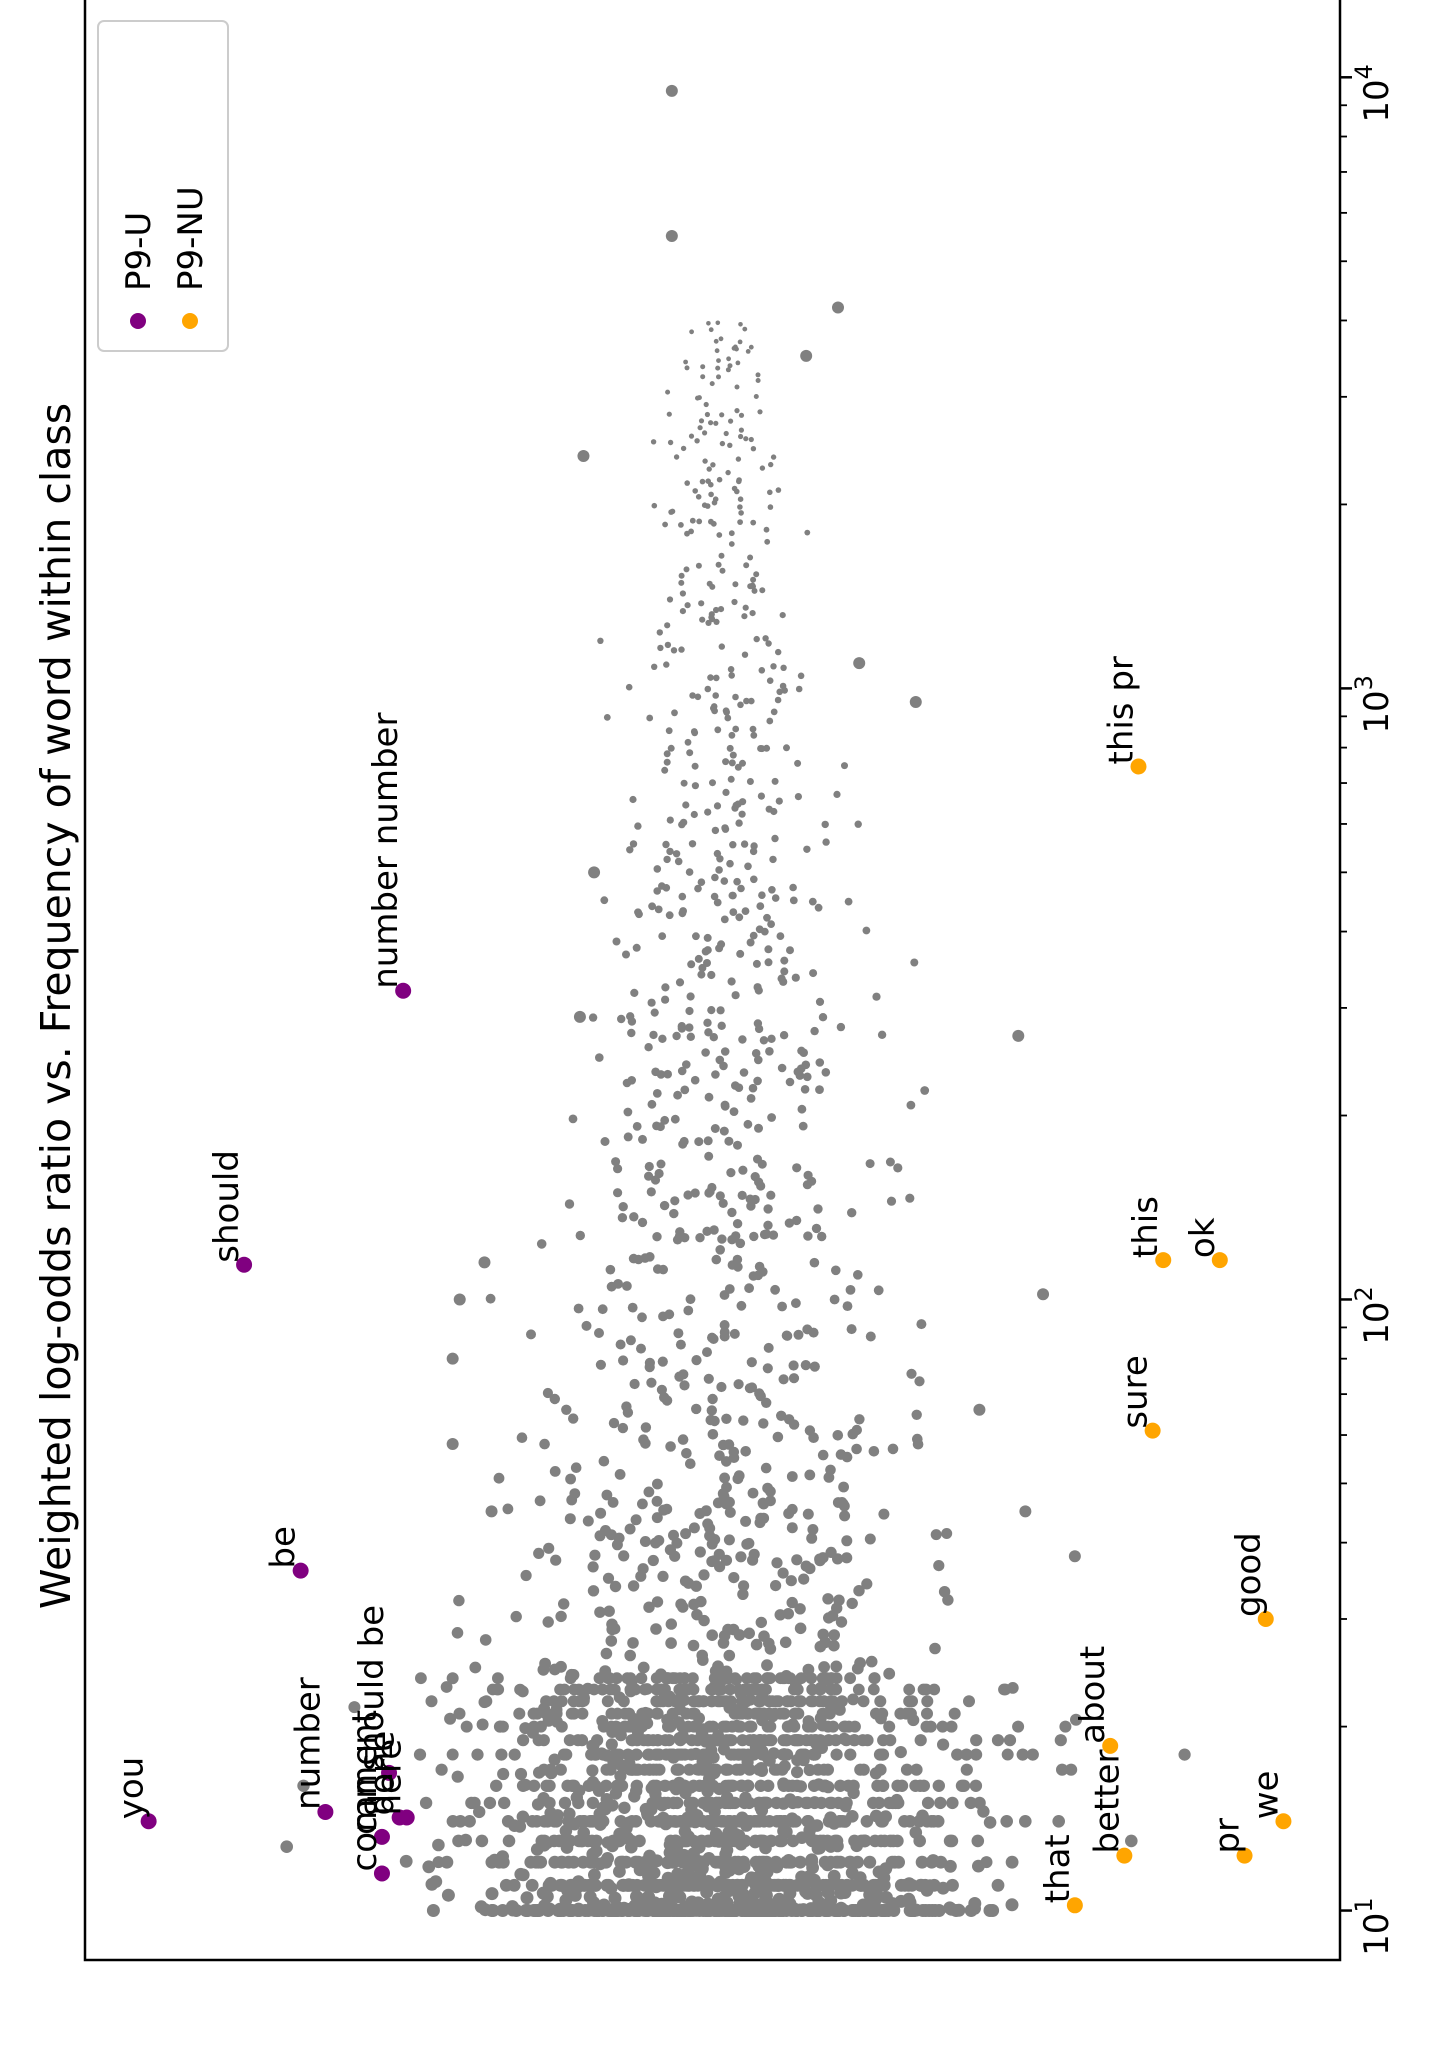 Image resolution: width=1435 pixels, height=2056 pixels. Describe the element at coordinates (1373, 1926) in the screenshot. I see `x-tick-label: 101` at that location.